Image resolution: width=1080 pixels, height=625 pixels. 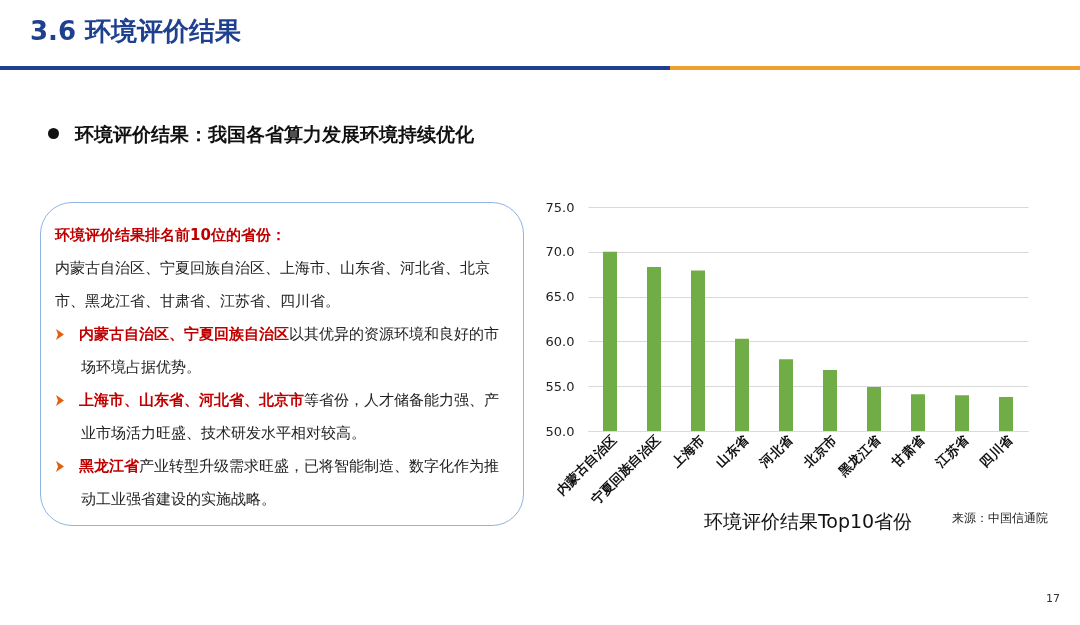 I want to click on y-tick-label: 55.0, so click(x=560, y=386).